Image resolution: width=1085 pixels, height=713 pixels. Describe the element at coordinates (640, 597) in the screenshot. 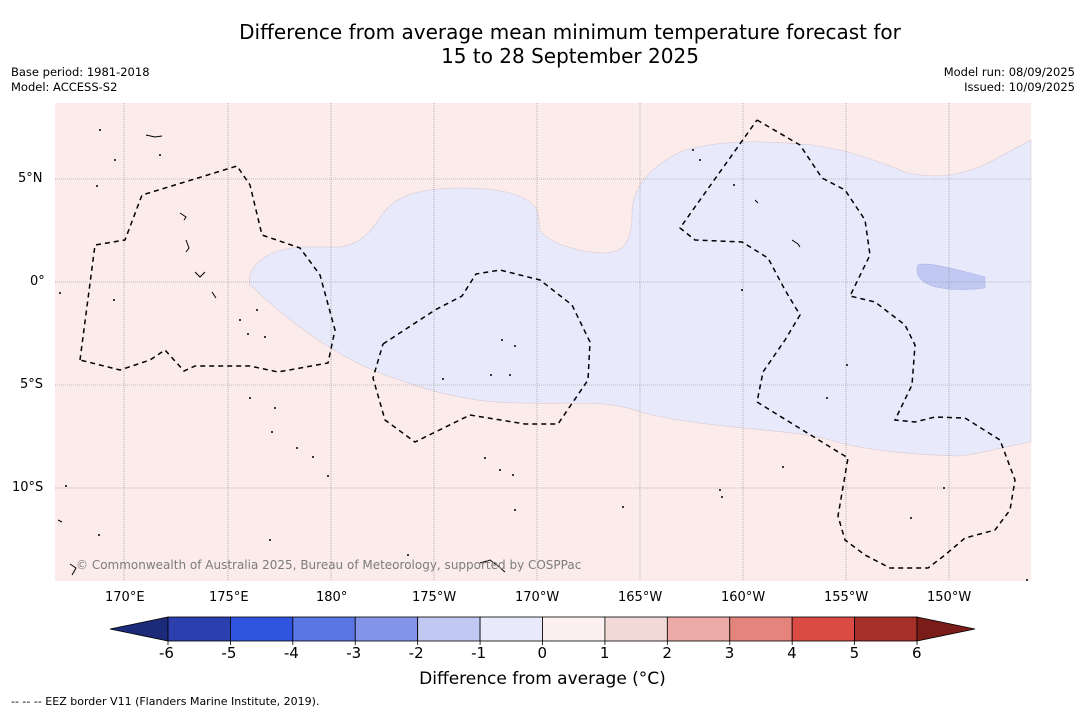

I see `lon-label-165w: 165°W` at that location.